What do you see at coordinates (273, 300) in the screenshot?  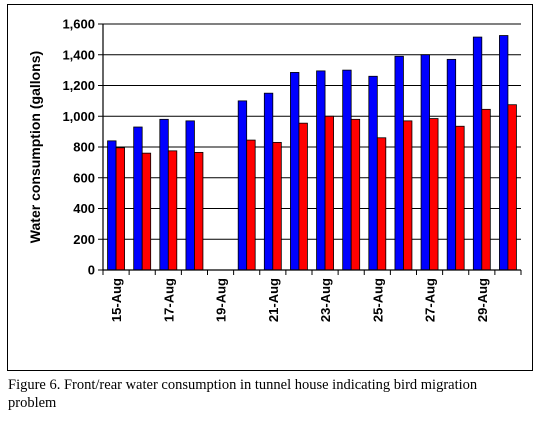 I see `x-tick-label: 21-Aug` at bounding box center [273, 300].